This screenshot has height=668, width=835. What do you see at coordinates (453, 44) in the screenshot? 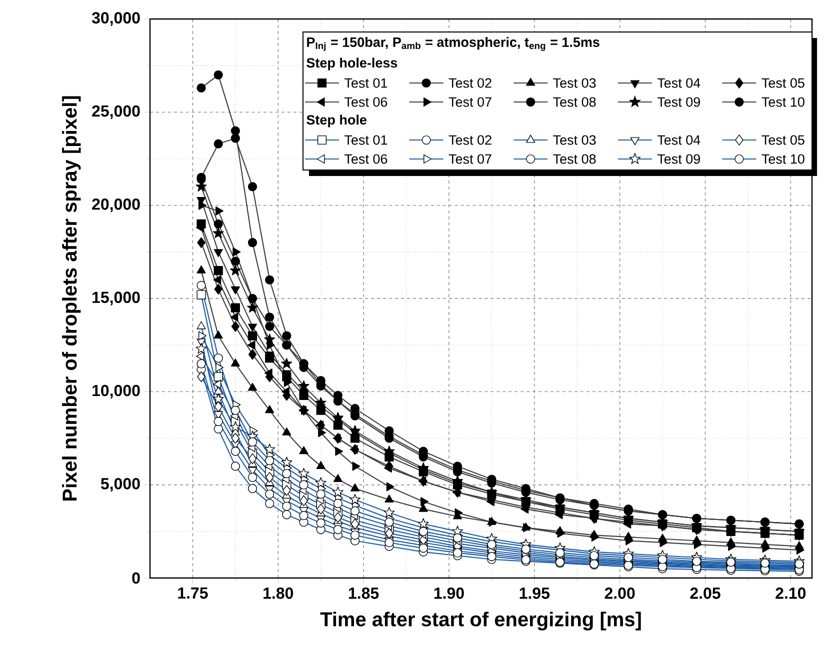
I see `legend-title: P$_{Inj}$ = 150bar, P$_{amb}$ = atmospheric, t$_{eng}$ = 1.5ms` at bounding box center [453, 44].